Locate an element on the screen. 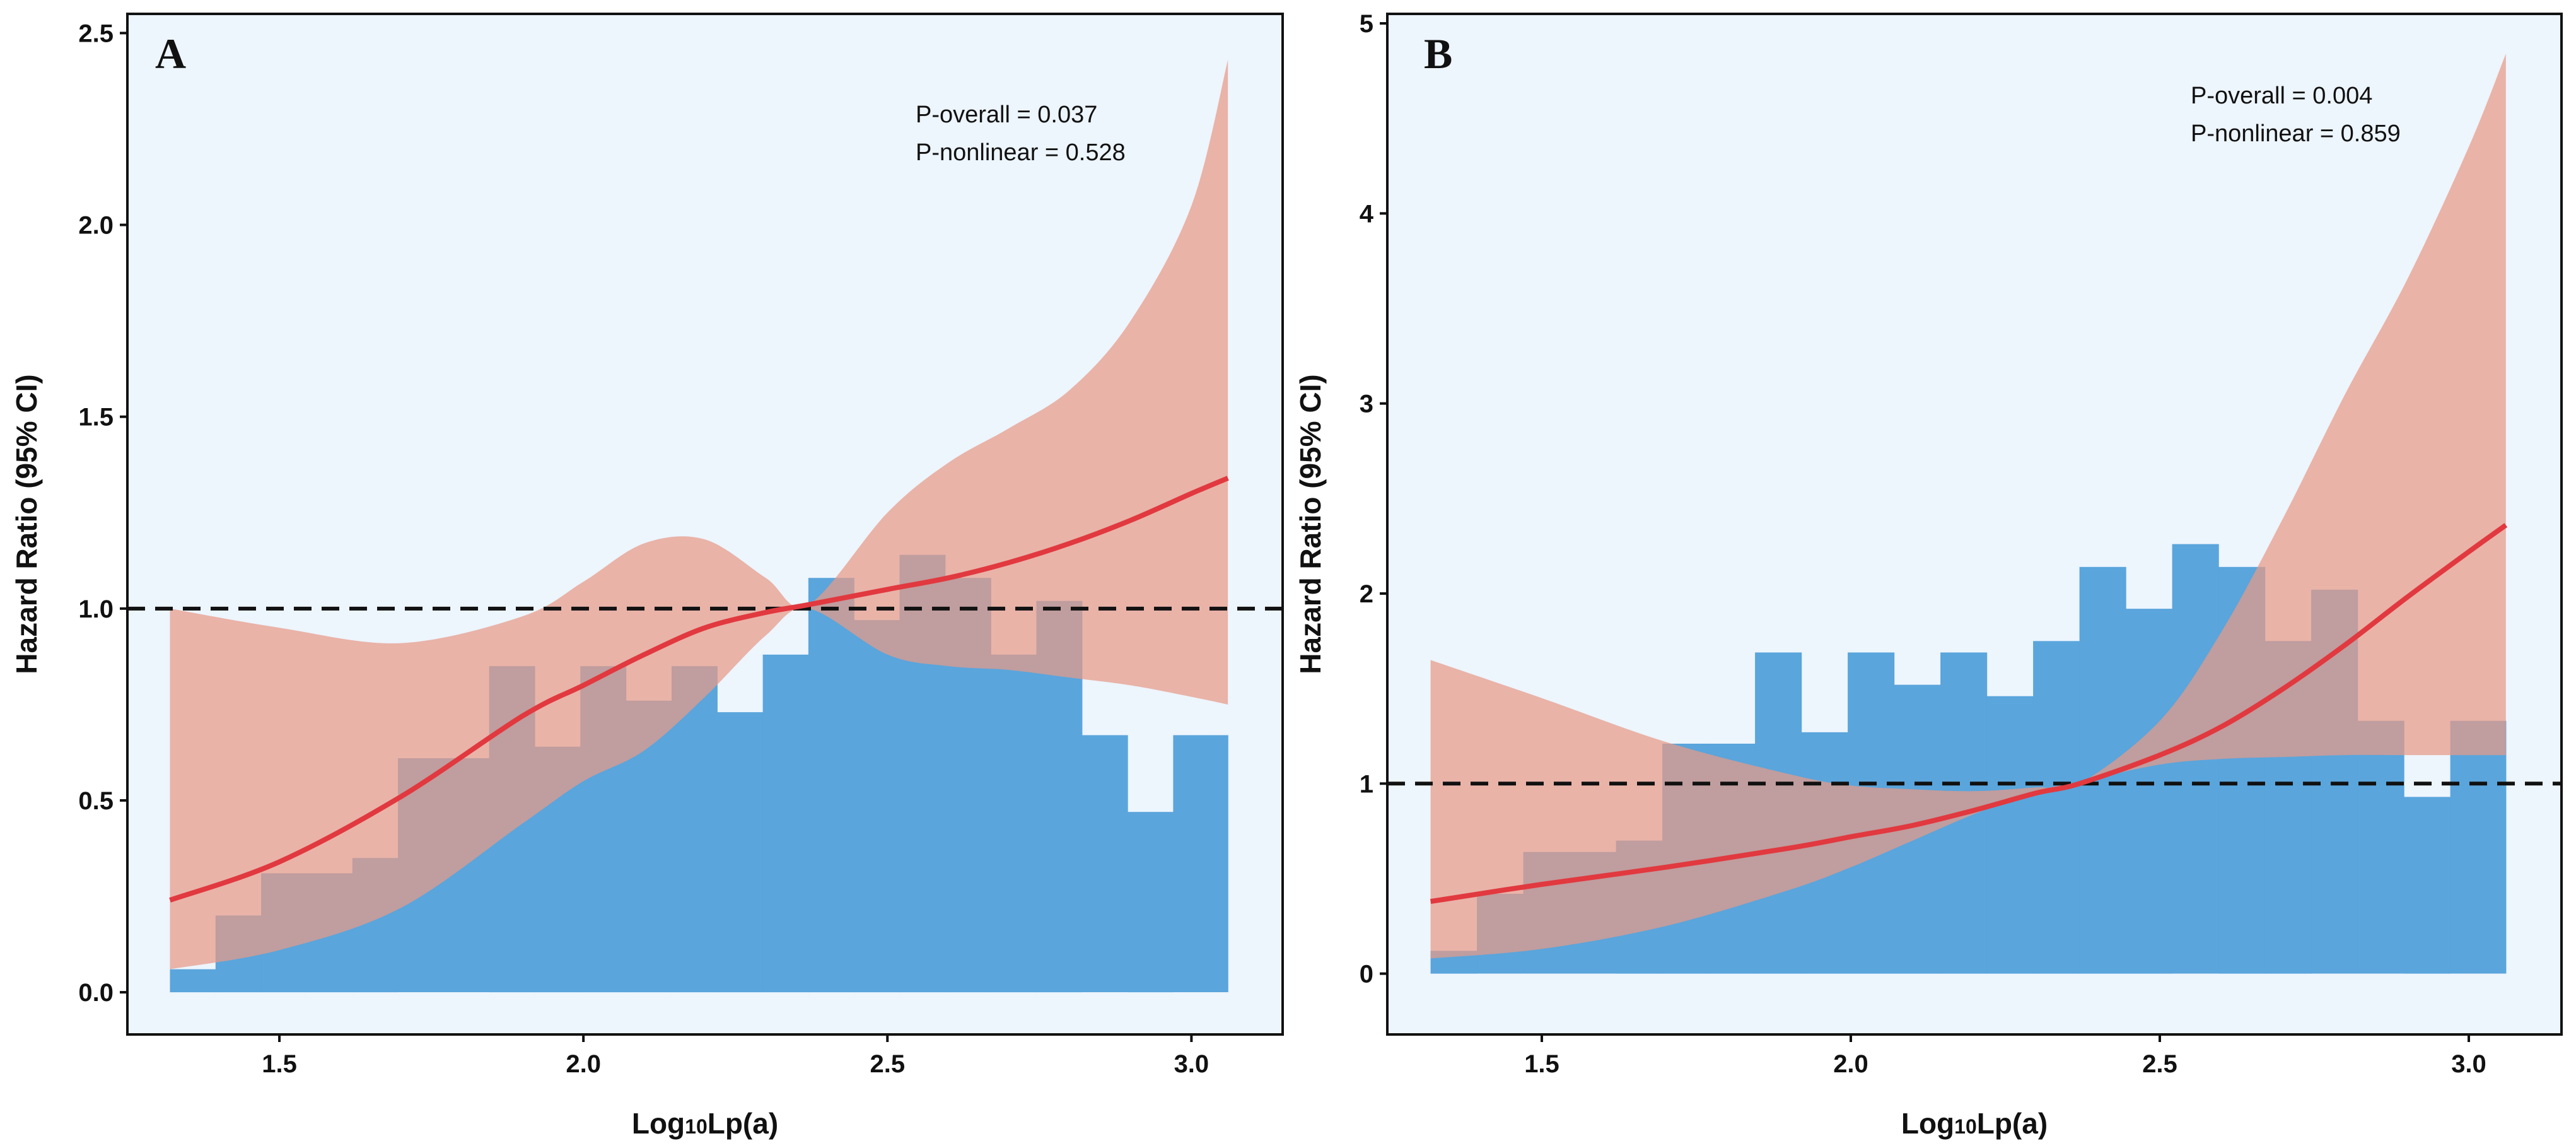 The image size is (2576, 1148). panel-a-x-tick-label: 2.0 is located at coordinates (583, 1064).